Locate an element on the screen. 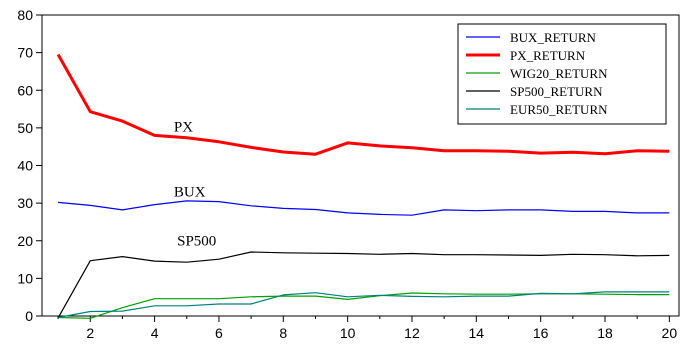 The image size is (681, 345). y-tick-label: 40 is located at coordinates (25, 166).